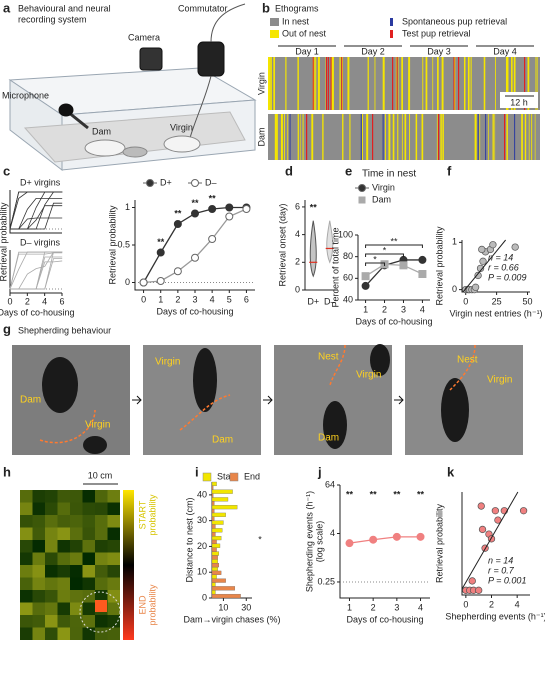 Image resolution: width=545 pixels, height=685 pixels. What do you see at coordinates (332, 533) in the screenshot?
I see `y-tick-label: 4` at bounding box center [332, 533].